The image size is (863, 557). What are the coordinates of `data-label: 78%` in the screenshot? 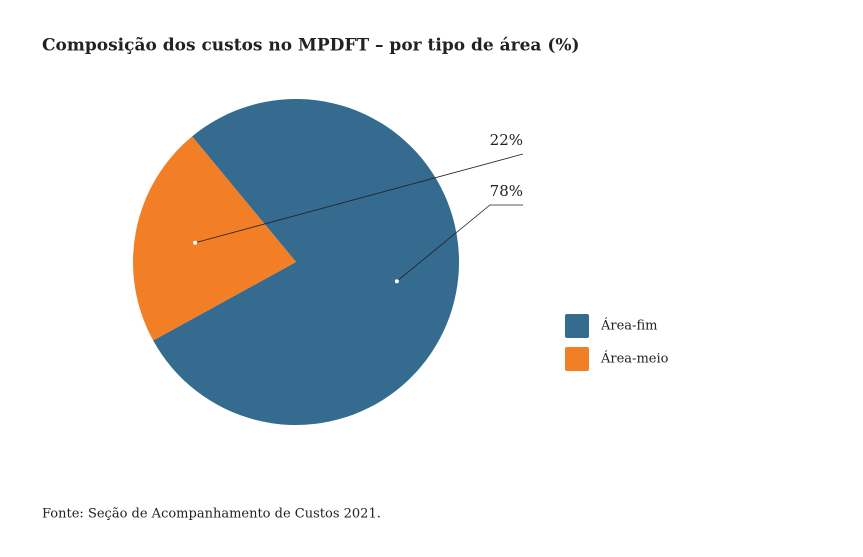 It's located at (506, 191).